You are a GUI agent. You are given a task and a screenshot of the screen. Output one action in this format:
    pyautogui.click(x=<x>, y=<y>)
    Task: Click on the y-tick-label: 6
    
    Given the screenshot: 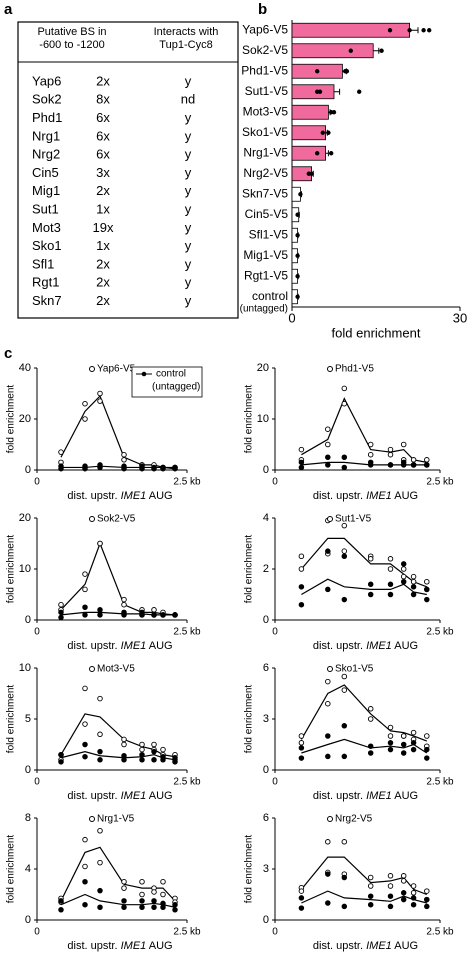 What is the action you would take?
    pyautogui.click(x=266, y=668)
    